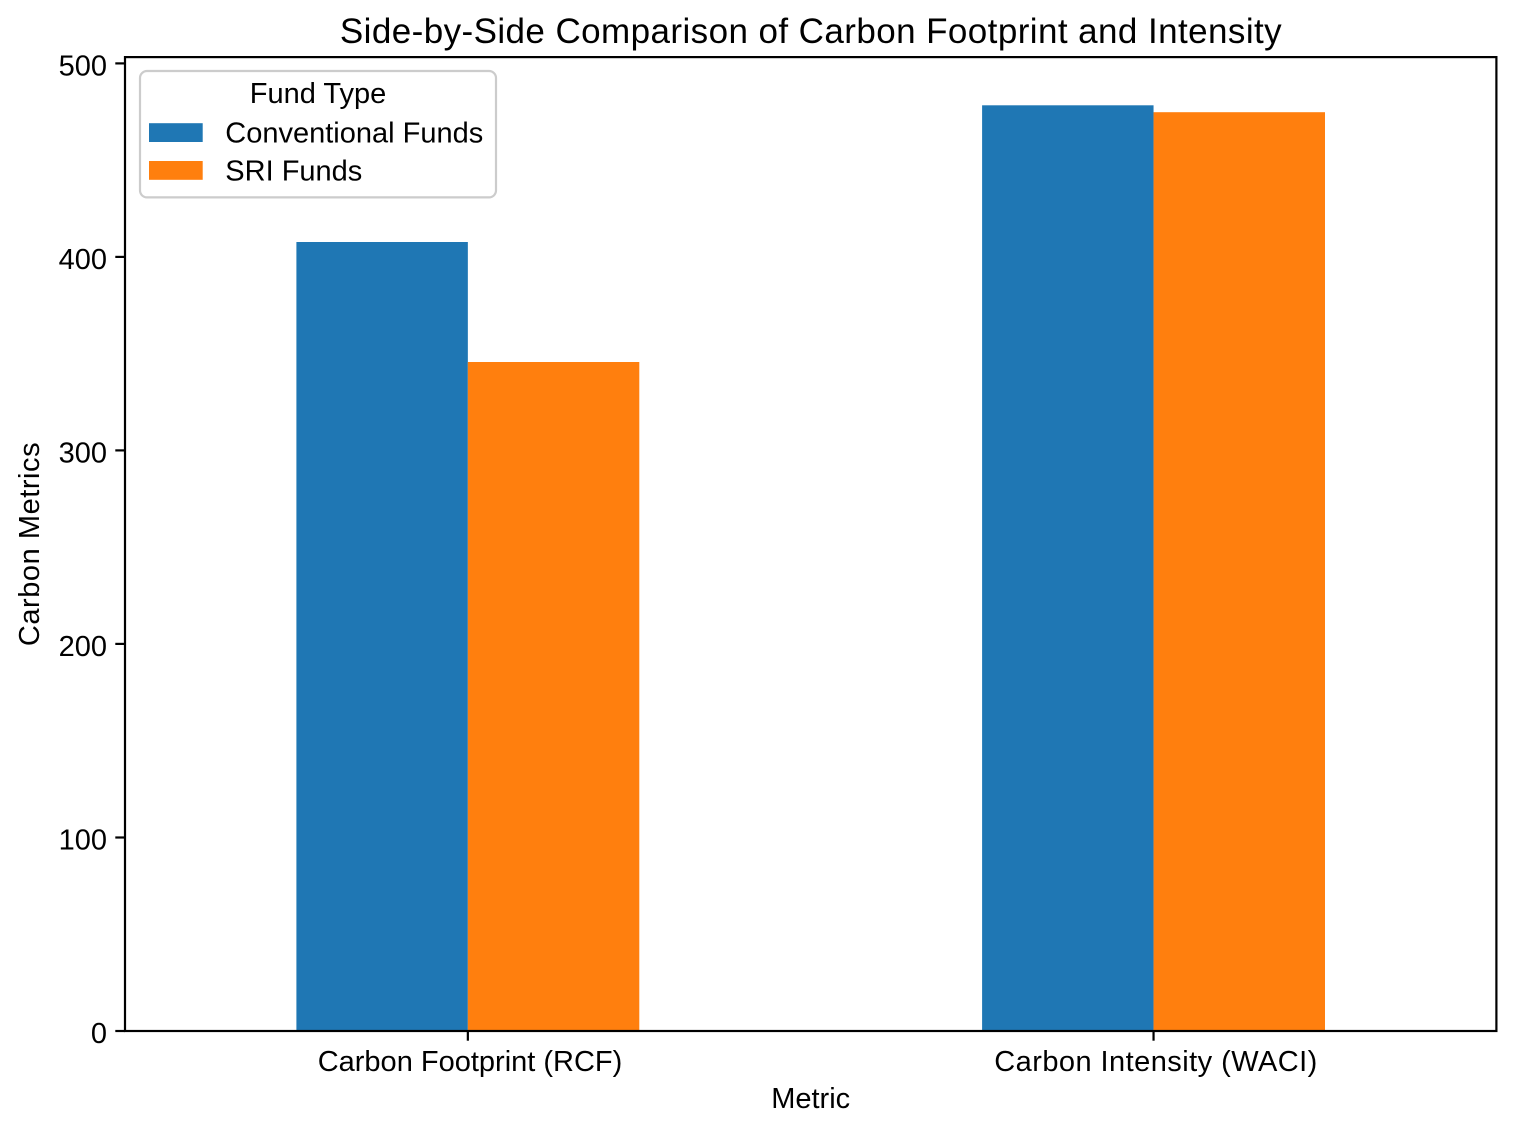 This screenshot has height=1132, width=1516. I want to click on svg-text: Carbon Footprint (RCF), so click(470, 1062).